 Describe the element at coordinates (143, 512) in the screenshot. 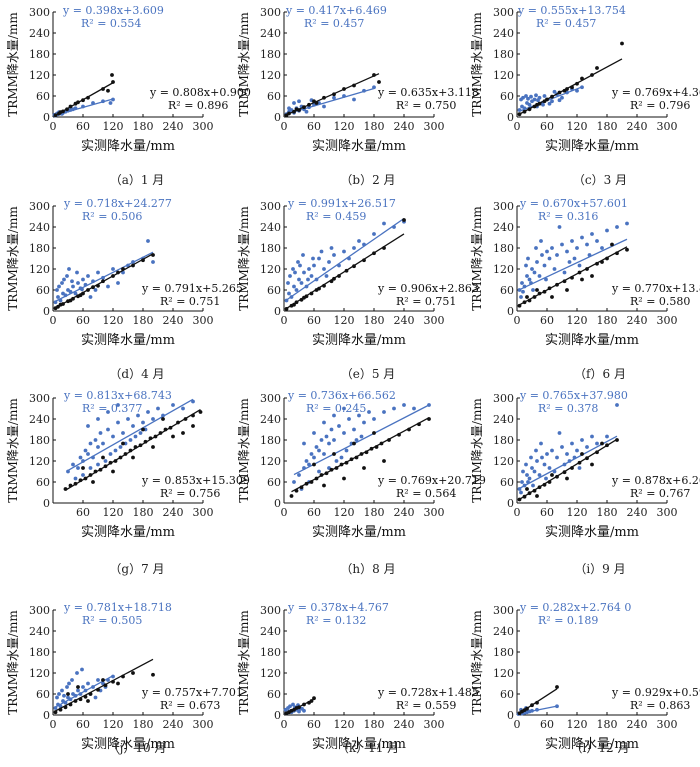

I see `x-tick-label: 180` at that location.